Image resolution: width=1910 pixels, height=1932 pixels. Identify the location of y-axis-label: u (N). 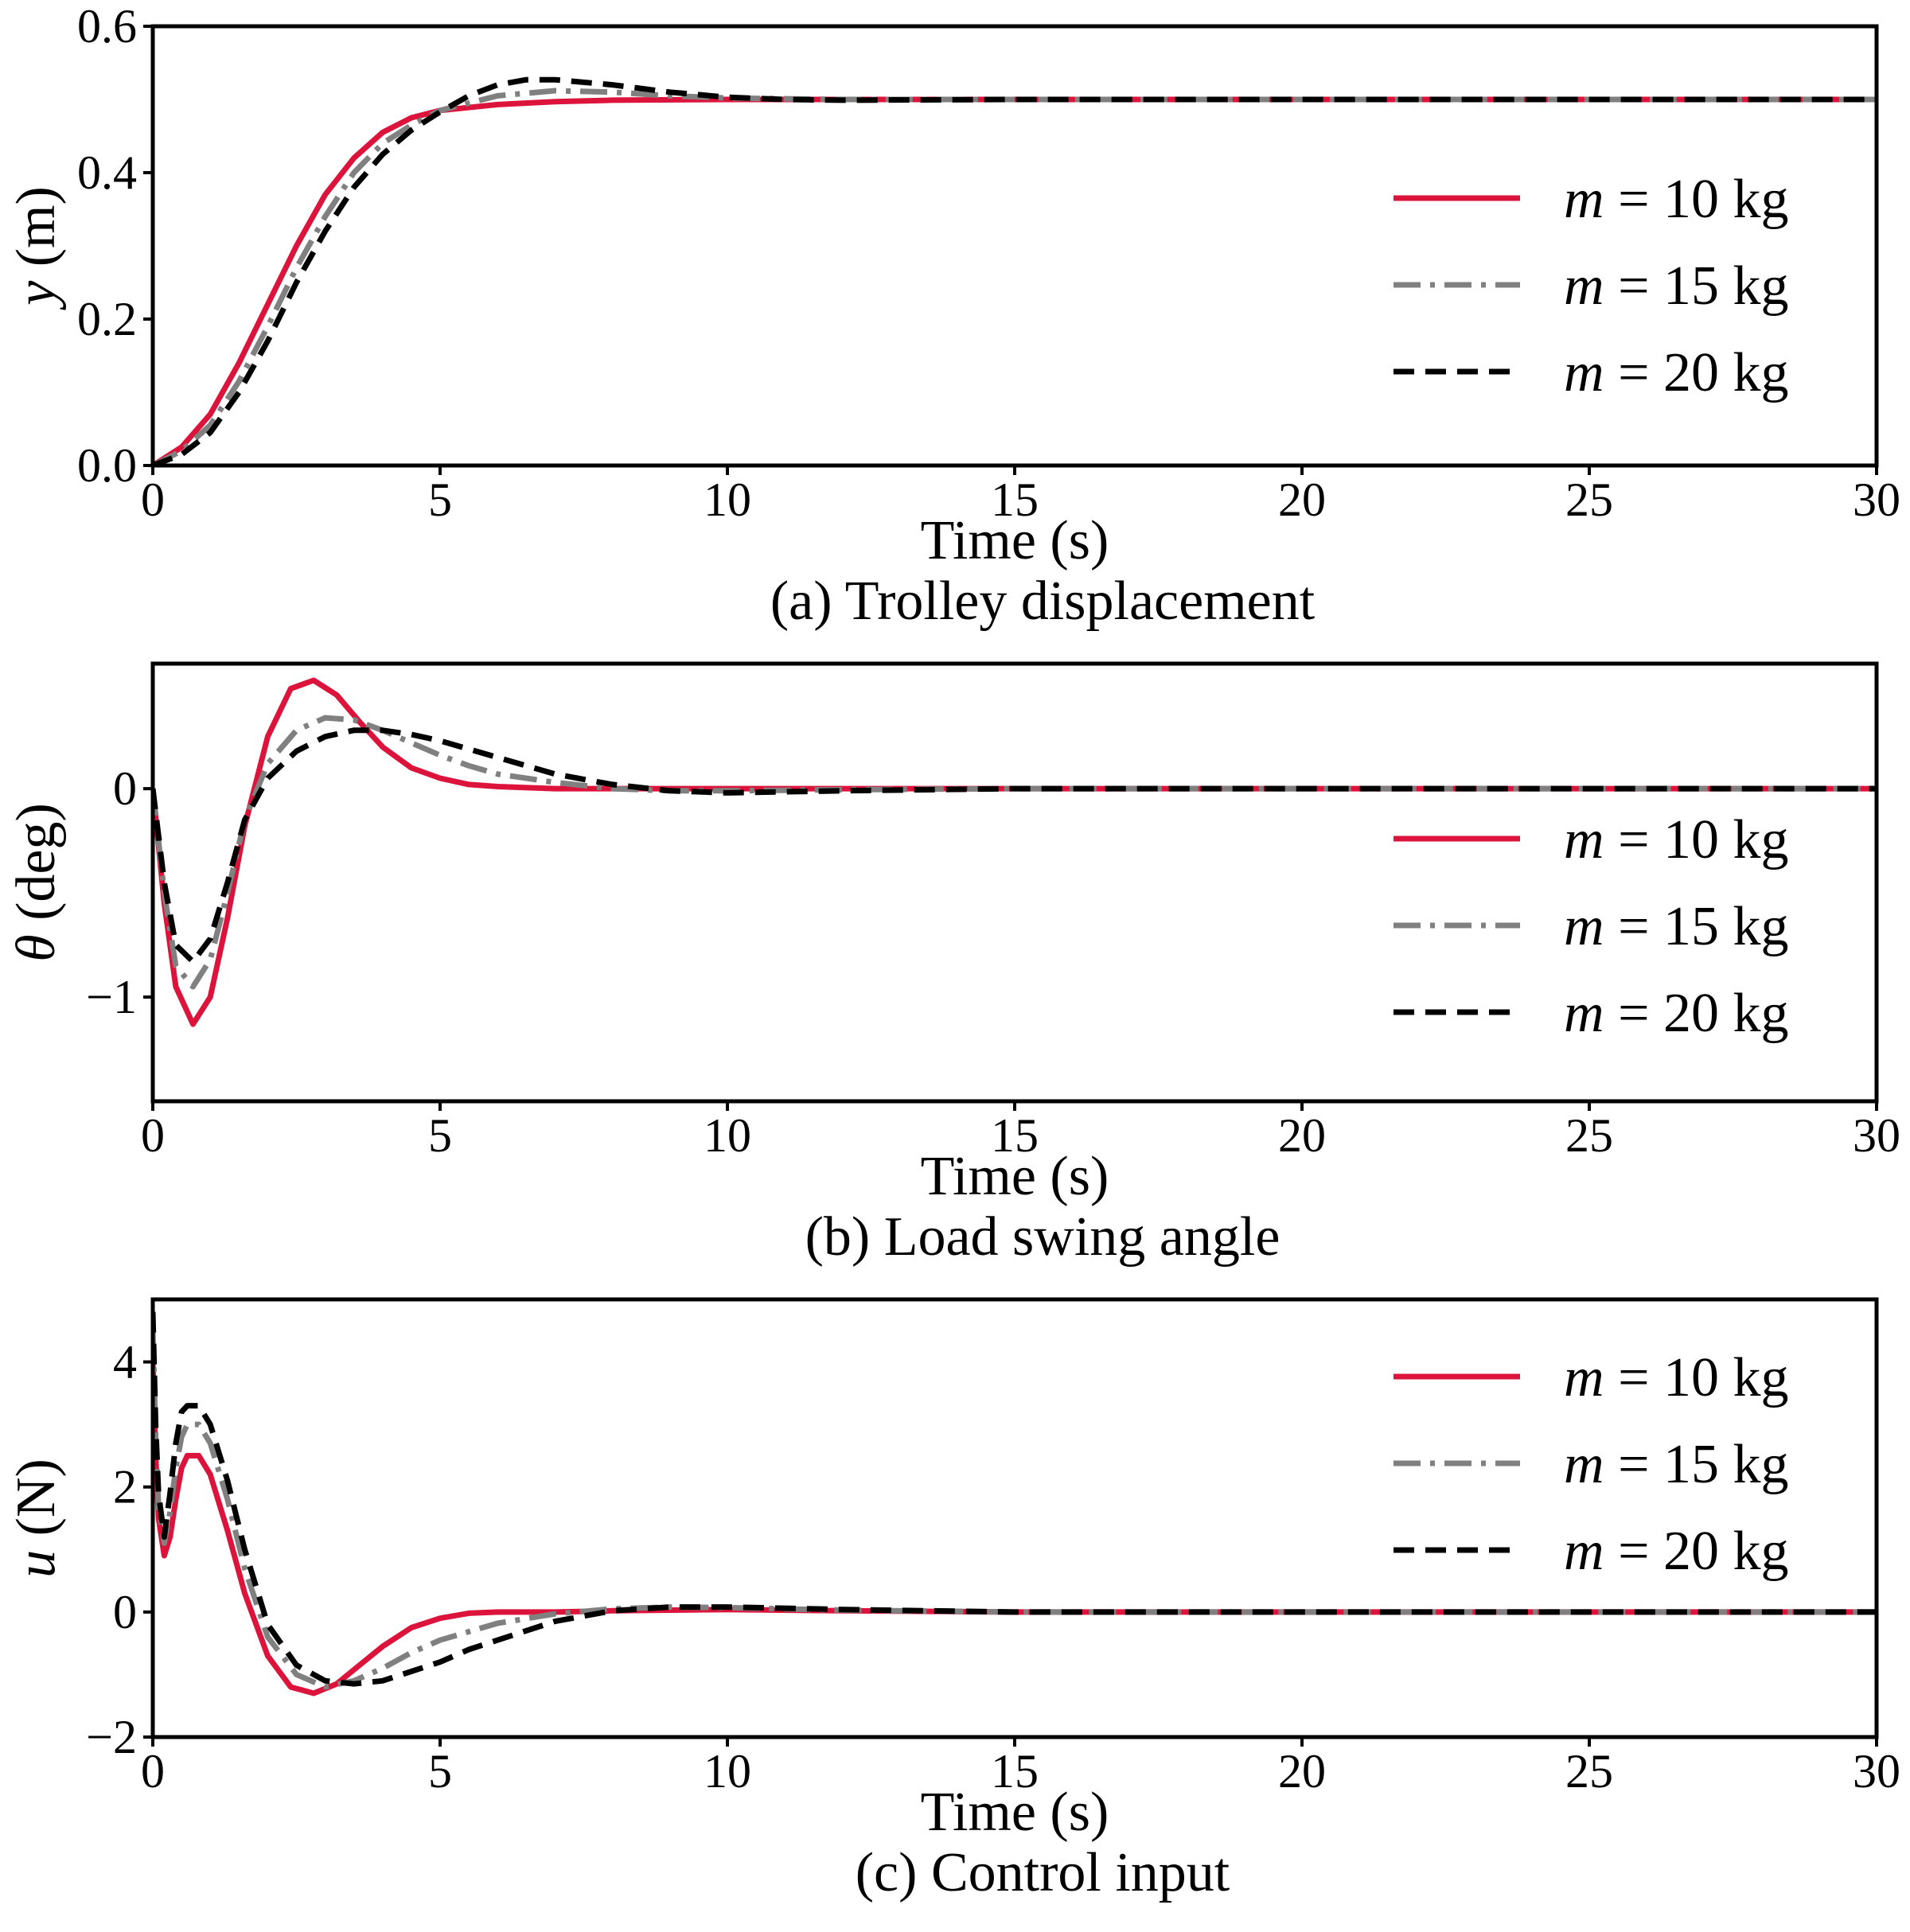
(36, 1518).